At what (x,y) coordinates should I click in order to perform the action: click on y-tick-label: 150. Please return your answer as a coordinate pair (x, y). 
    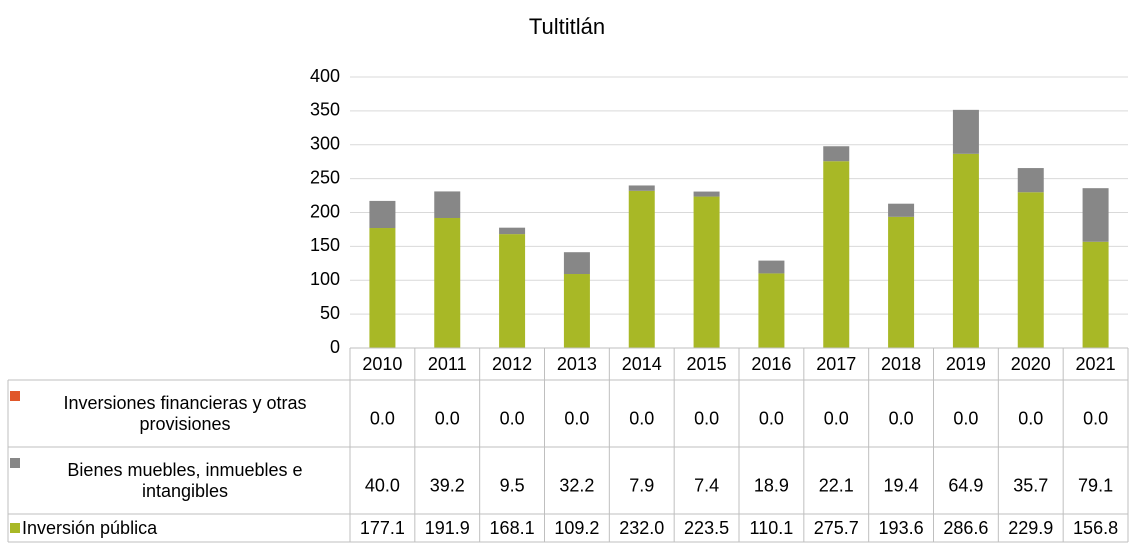
    Looking at the image, I should click on (325, 245).